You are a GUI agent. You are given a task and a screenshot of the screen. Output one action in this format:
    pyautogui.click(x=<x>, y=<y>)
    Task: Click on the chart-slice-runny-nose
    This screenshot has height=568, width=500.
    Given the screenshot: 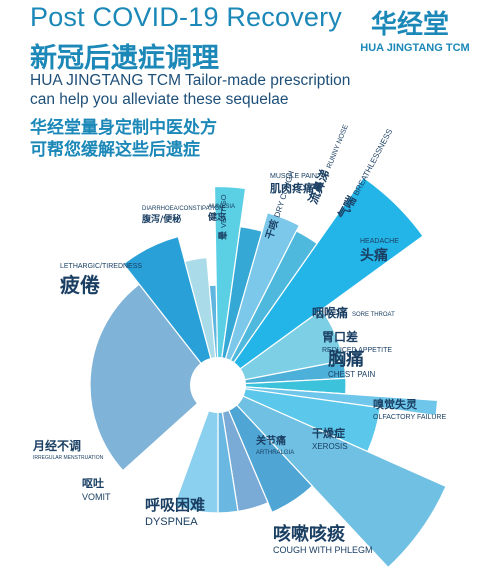 What is the action you would take?
    pyautogui.click(x=259, y=298)
    